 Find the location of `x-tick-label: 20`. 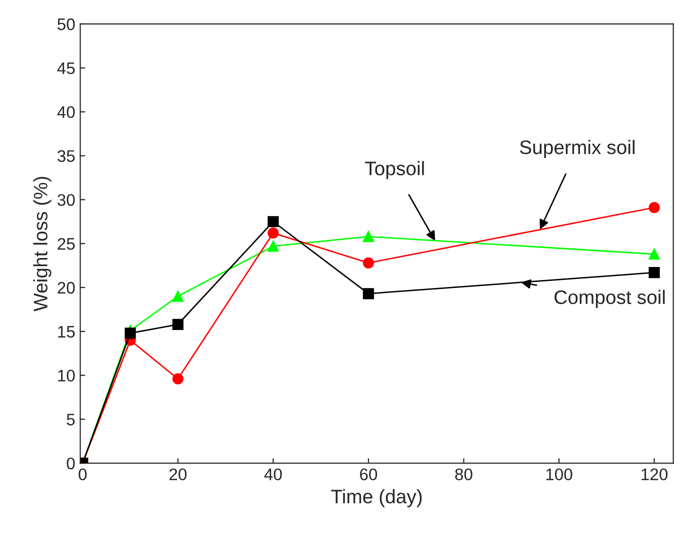

x-tick-label: 20 is located at coordinates (178, 474).